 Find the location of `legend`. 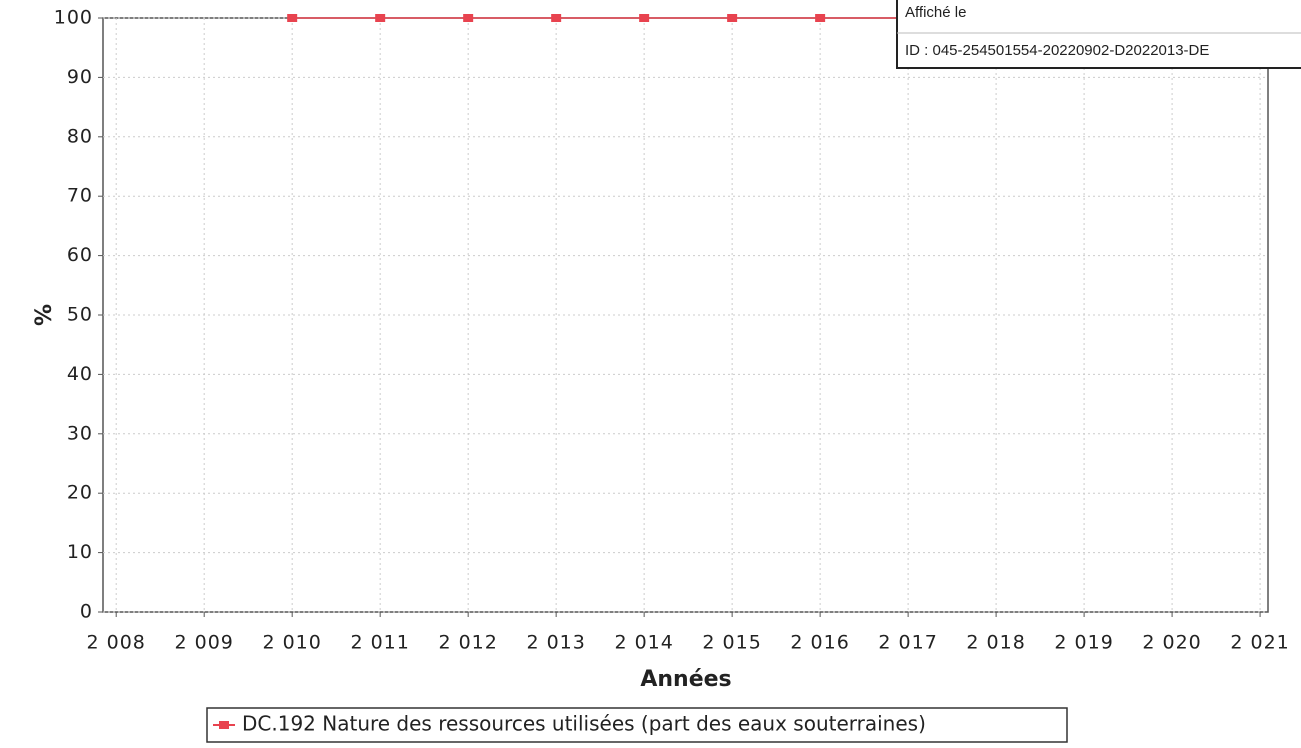

legend is located at coordinates (637, 725).